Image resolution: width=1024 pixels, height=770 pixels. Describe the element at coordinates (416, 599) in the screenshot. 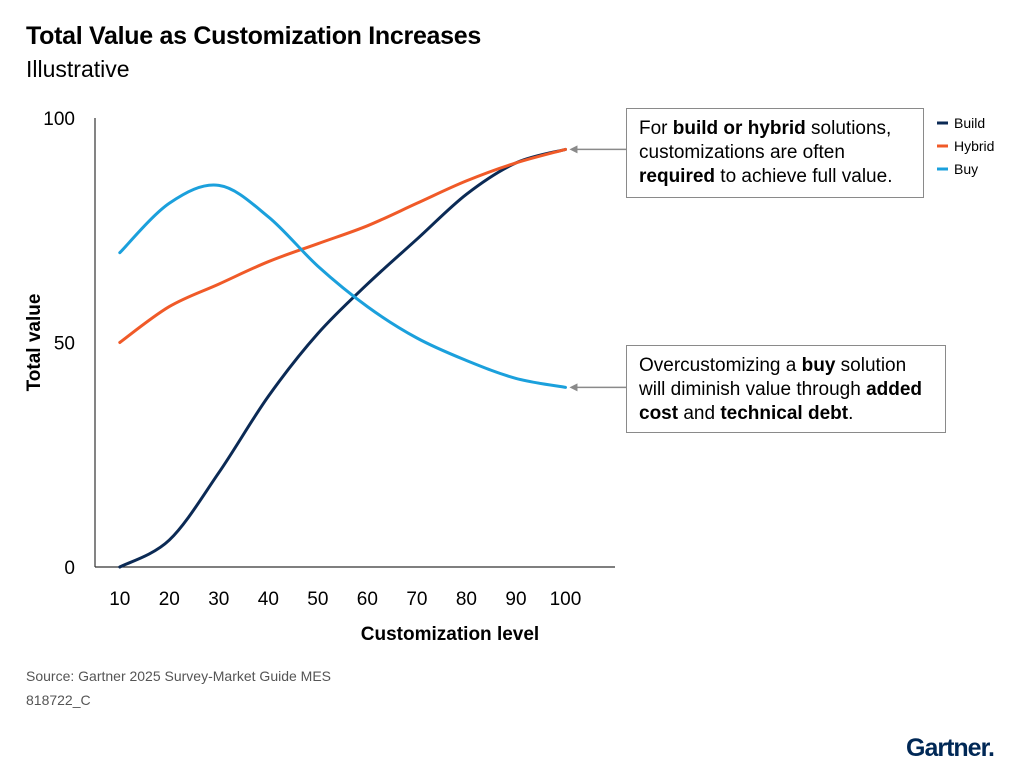

I see `x-tick-label-70: 70` at that location.